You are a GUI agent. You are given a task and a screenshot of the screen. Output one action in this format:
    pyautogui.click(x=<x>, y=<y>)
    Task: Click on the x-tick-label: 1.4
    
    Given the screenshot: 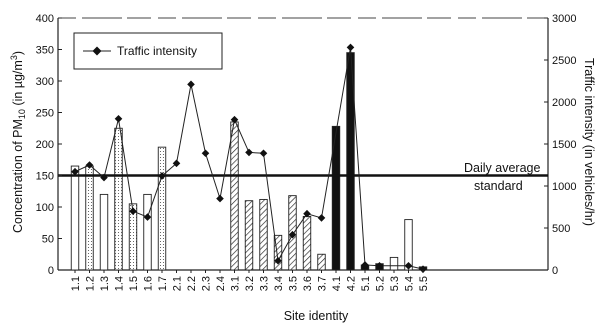 What is the action you would take?
    pyautogui.click(x=120, y=283)
    